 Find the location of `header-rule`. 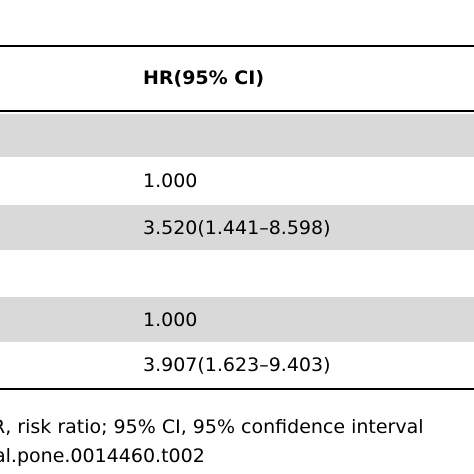

header-rule is located at coordinates (237, 111).